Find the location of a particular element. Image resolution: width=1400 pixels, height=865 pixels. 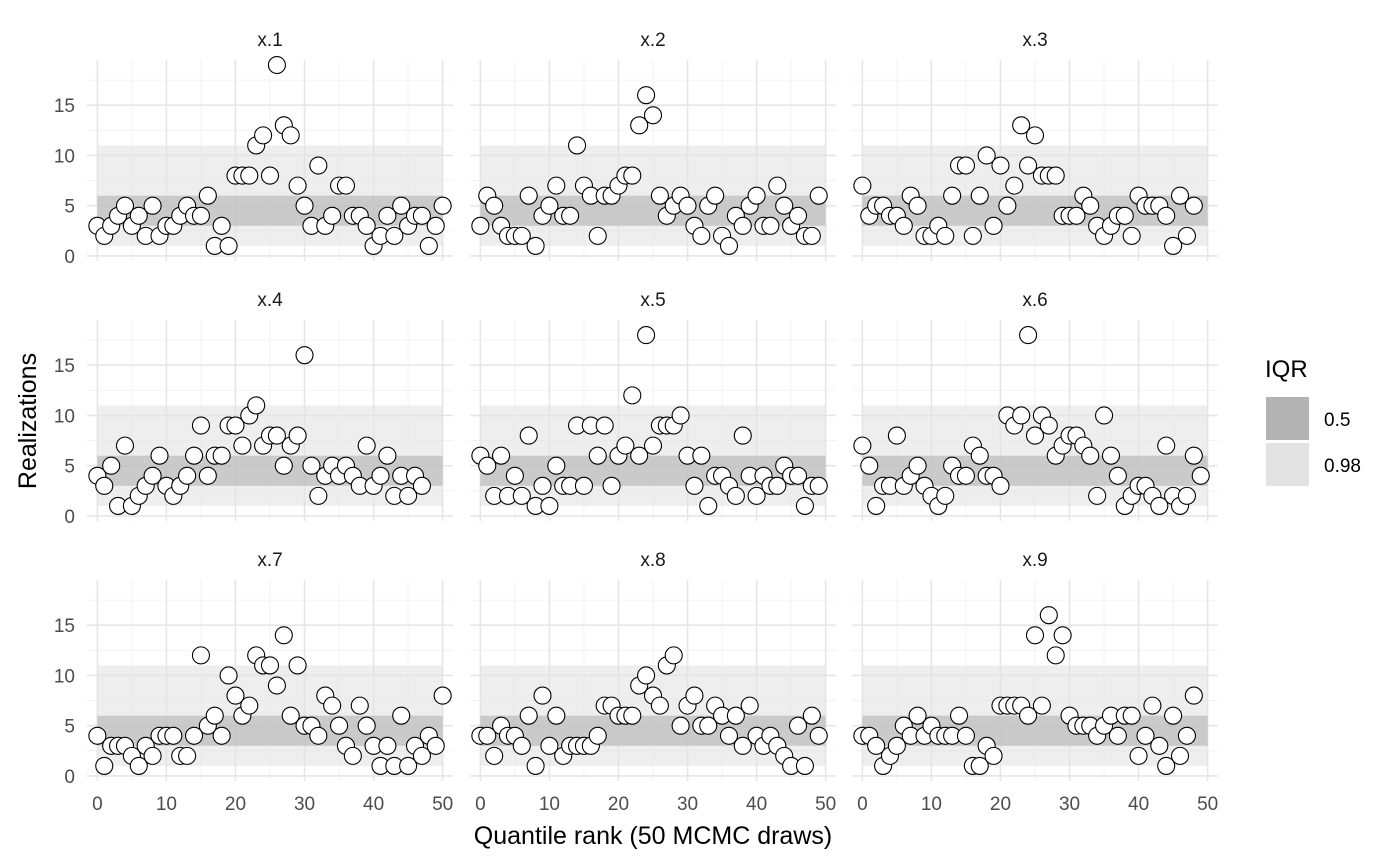

legend-label-0.98: 0.98 is located at coordinates (1342, 466).